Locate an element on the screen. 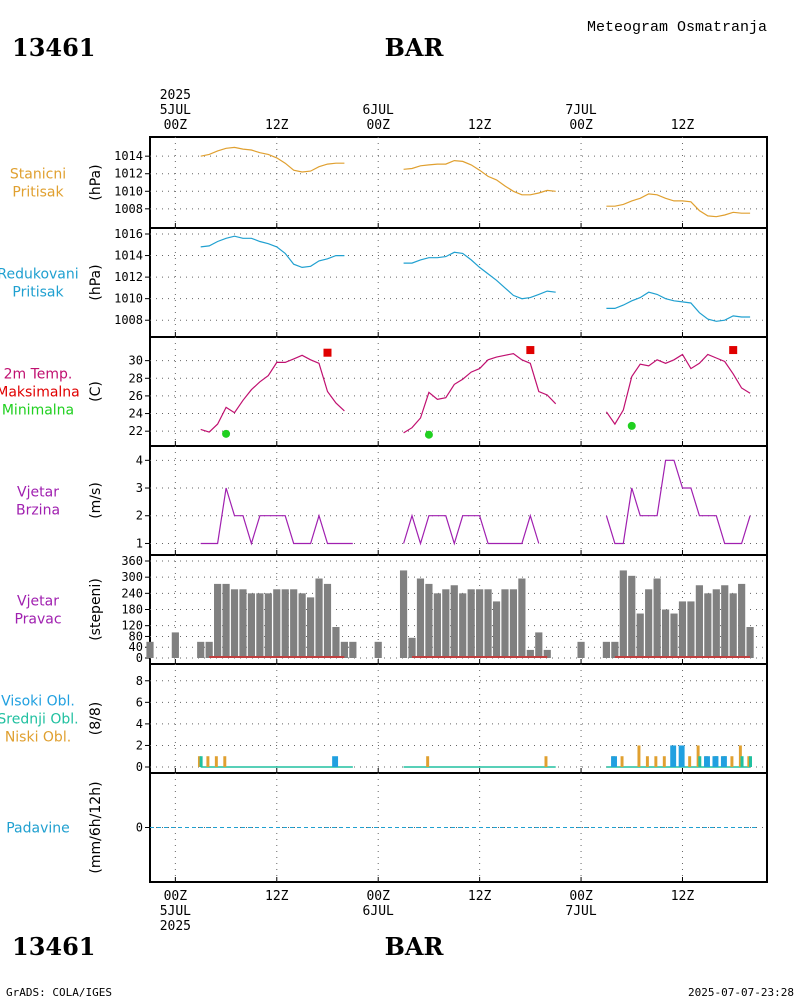  panel-label: Niski Obl. is located at coordinates (38, 738).